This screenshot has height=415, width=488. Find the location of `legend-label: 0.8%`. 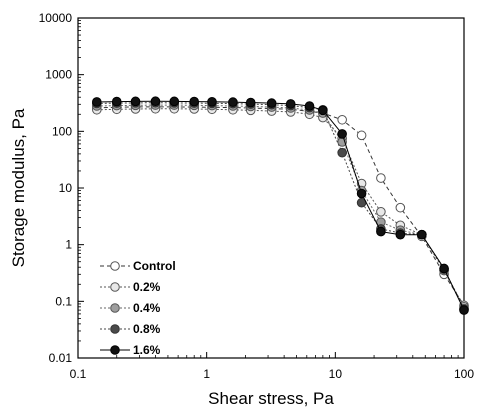

legend-label: 0.8% is located at coordinates (147, 329).